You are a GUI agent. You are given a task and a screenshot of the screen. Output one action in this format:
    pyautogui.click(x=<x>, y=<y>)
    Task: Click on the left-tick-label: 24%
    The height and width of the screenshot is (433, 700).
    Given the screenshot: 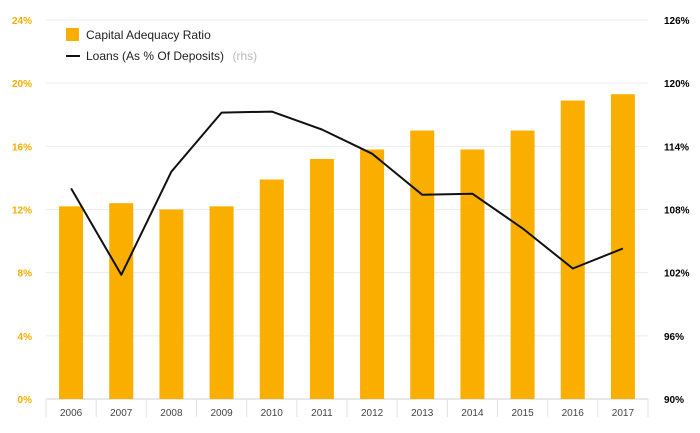 What is the action you would take?
    pyautogui.click(x=22, y=21)
    